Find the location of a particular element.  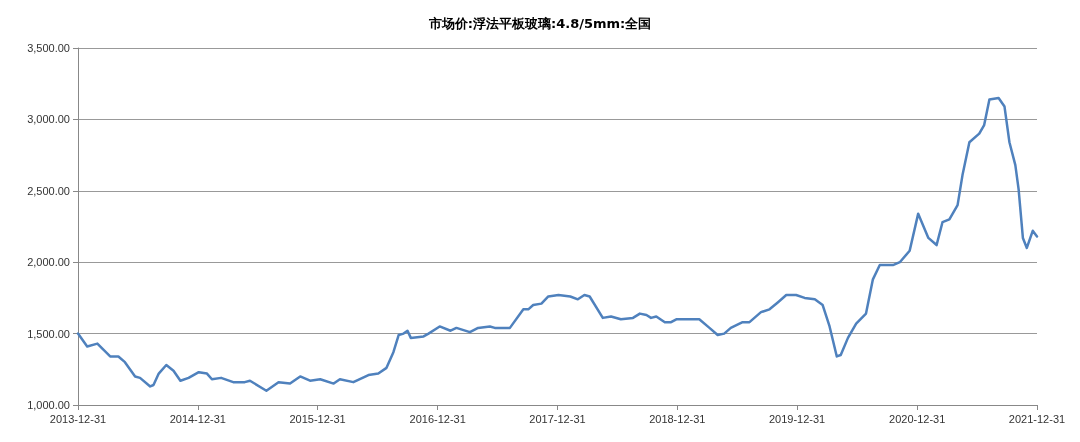

x-tick-label: 2018-12-31 is located at coordinates (677, 418).